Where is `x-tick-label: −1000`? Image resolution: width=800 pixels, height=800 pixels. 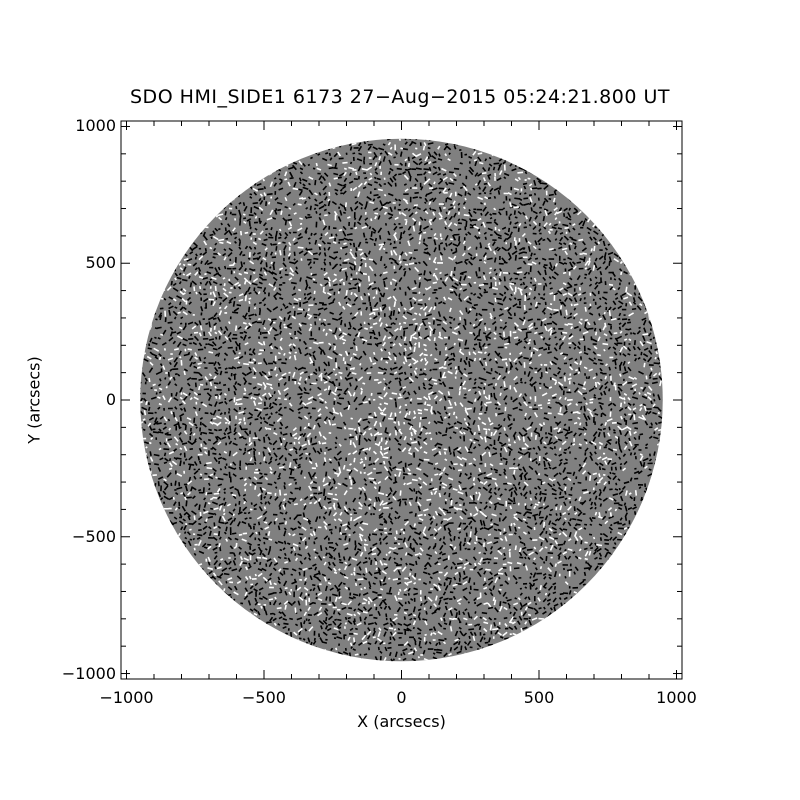 x-tick-label: −1000 is located at coordinates (126, 697).